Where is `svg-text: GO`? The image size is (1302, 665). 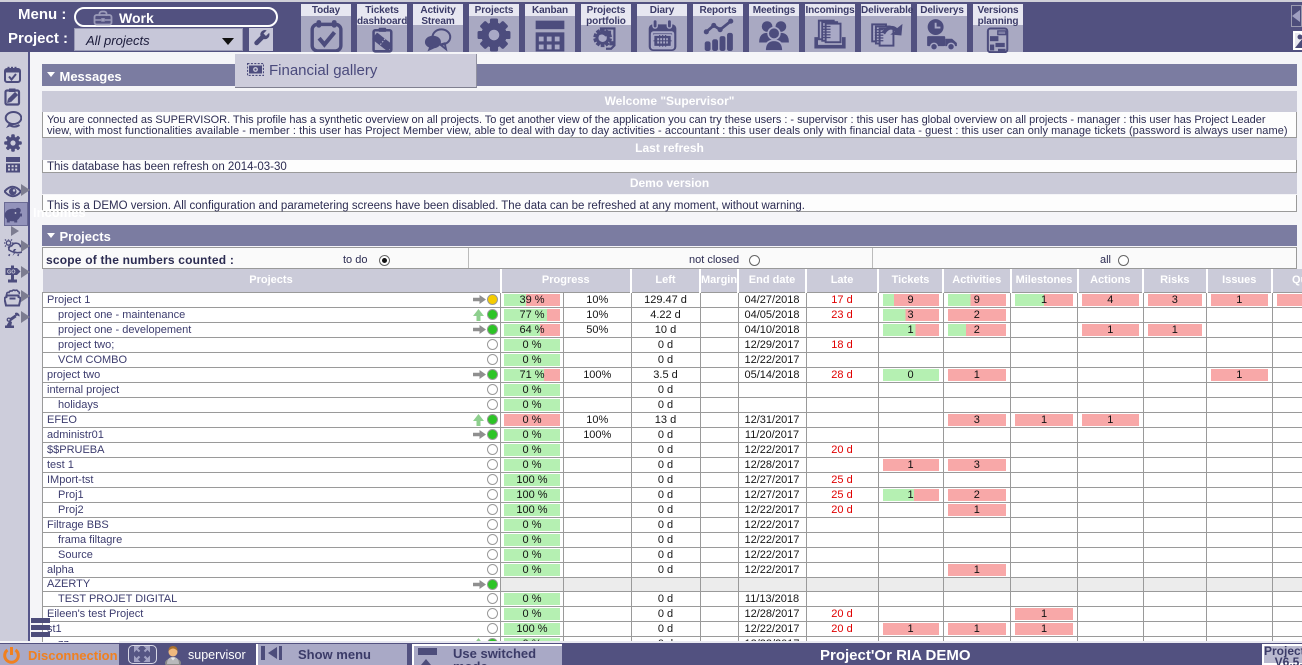 svg-text: GO is located at coordinates (11, 272).